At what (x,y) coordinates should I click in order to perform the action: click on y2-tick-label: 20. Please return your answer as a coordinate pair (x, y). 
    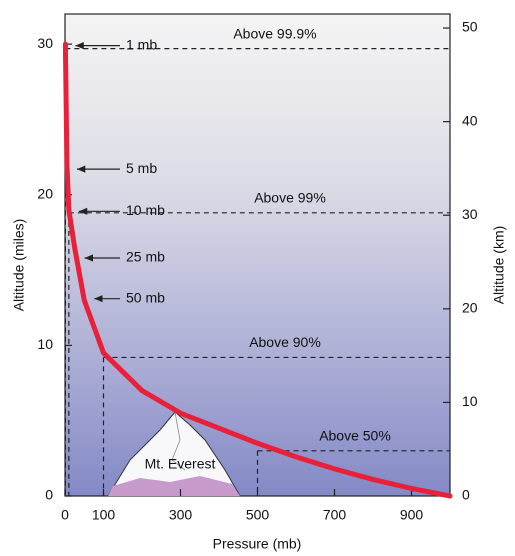
    Looking at the image, I should click on (470, 308).